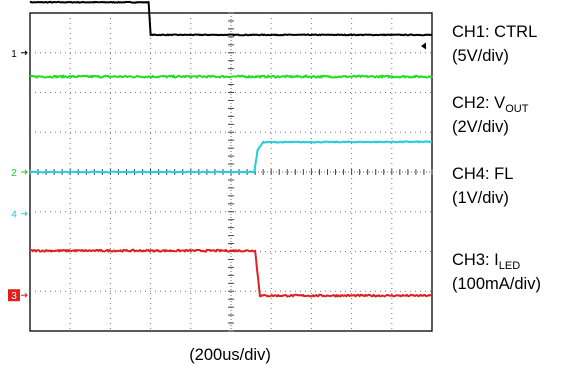 The width and height of the screenshot is (570, 374). Describe the element at coordinates (423, 46) in the screenshot. I see `trigger-level-marker` at that location.